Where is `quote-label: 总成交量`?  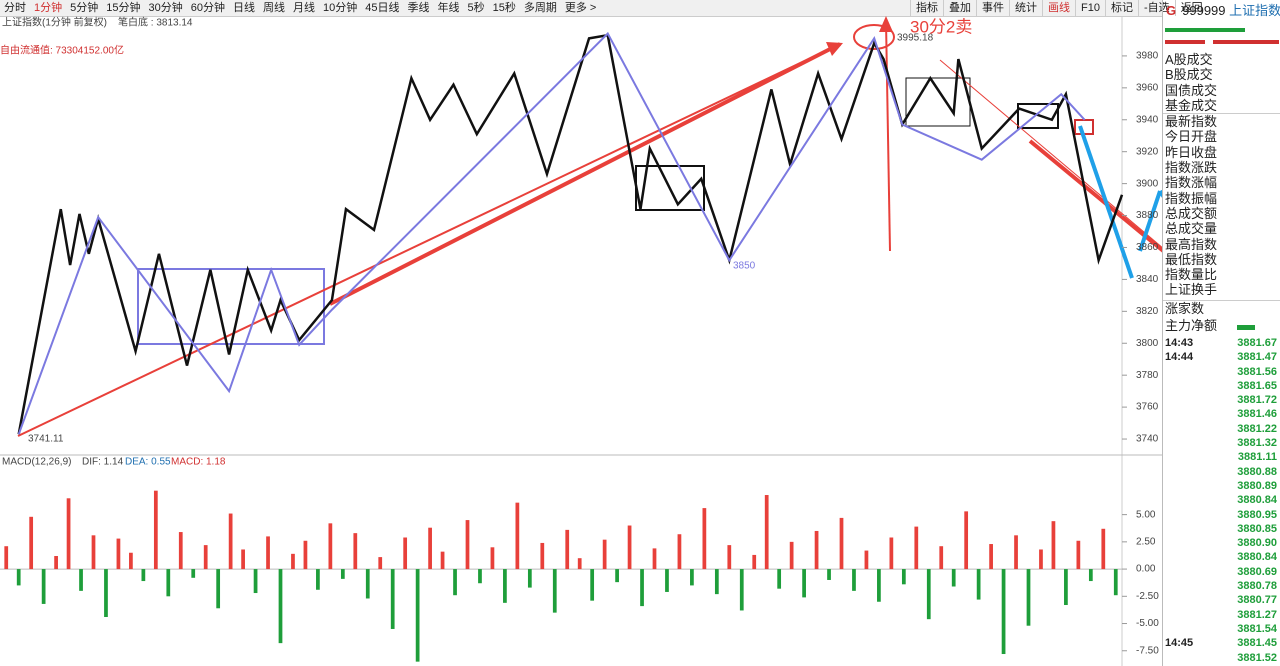
quote-label: 总成交量 is located at coordinates (1191, 229).